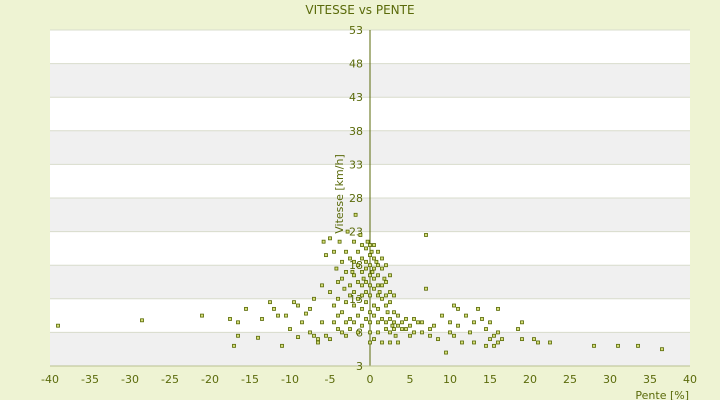  I want to click on x-tick-label: 0, so click(370, 379).